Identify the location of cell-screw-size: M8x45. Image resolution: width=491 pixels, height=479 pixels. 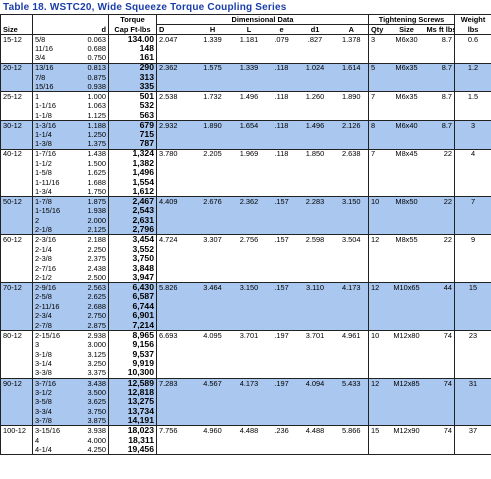
(406, 153).